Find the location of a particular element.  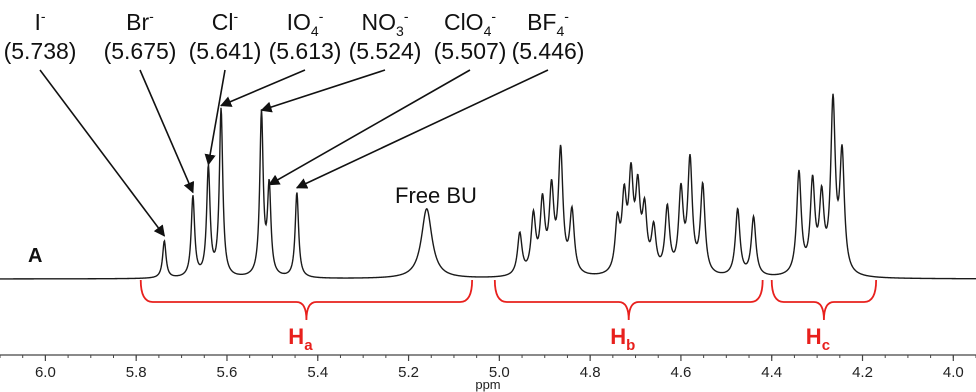

free-bu-label: Free BU is located at coordinates (436, 195).